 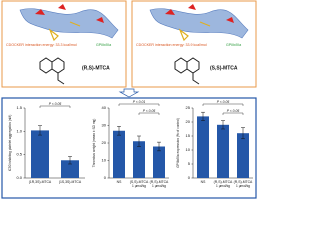 What do you see at coordinates (19, 107) in the screenshot?
I see `y-tick-label: 1.5` at bounding box center [19, 107].